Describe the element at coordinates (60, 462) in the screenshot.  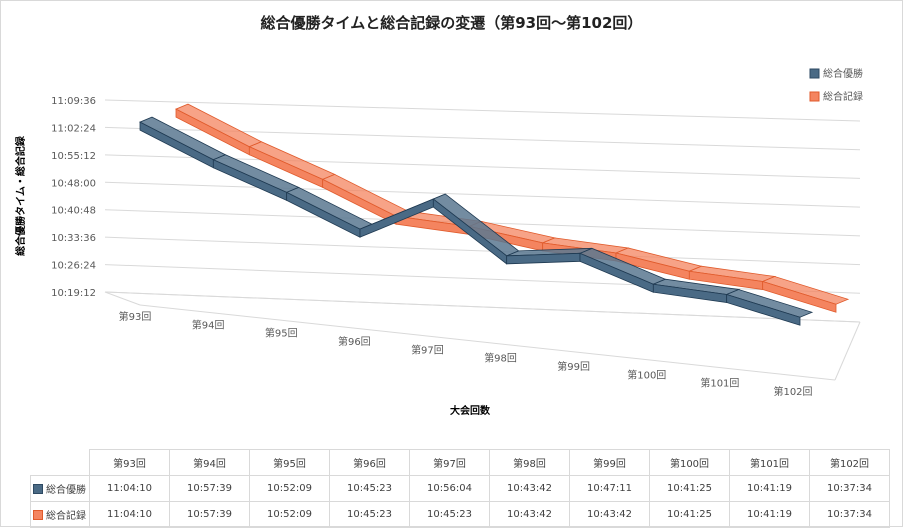
I see `table-corner` at that location.